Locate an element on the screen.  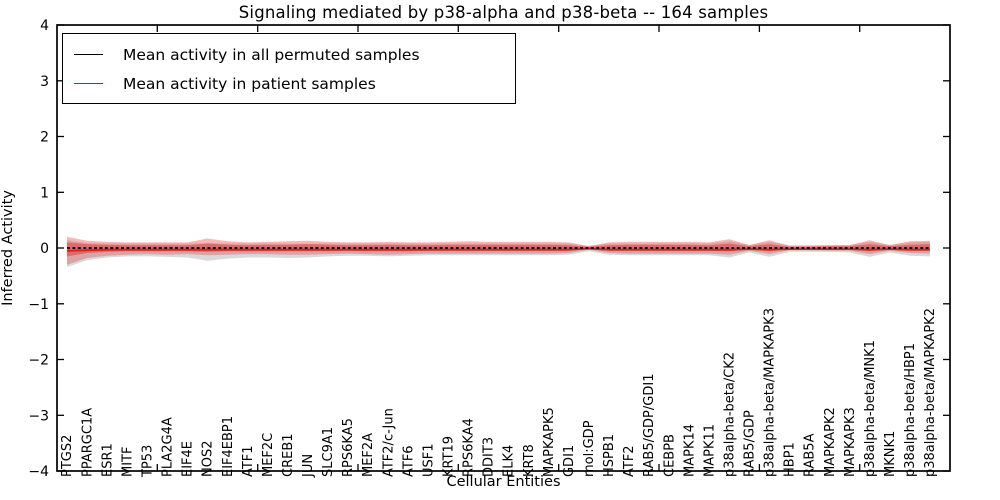
x-tick-label: MEF2A is located at coordinates (368, 455).